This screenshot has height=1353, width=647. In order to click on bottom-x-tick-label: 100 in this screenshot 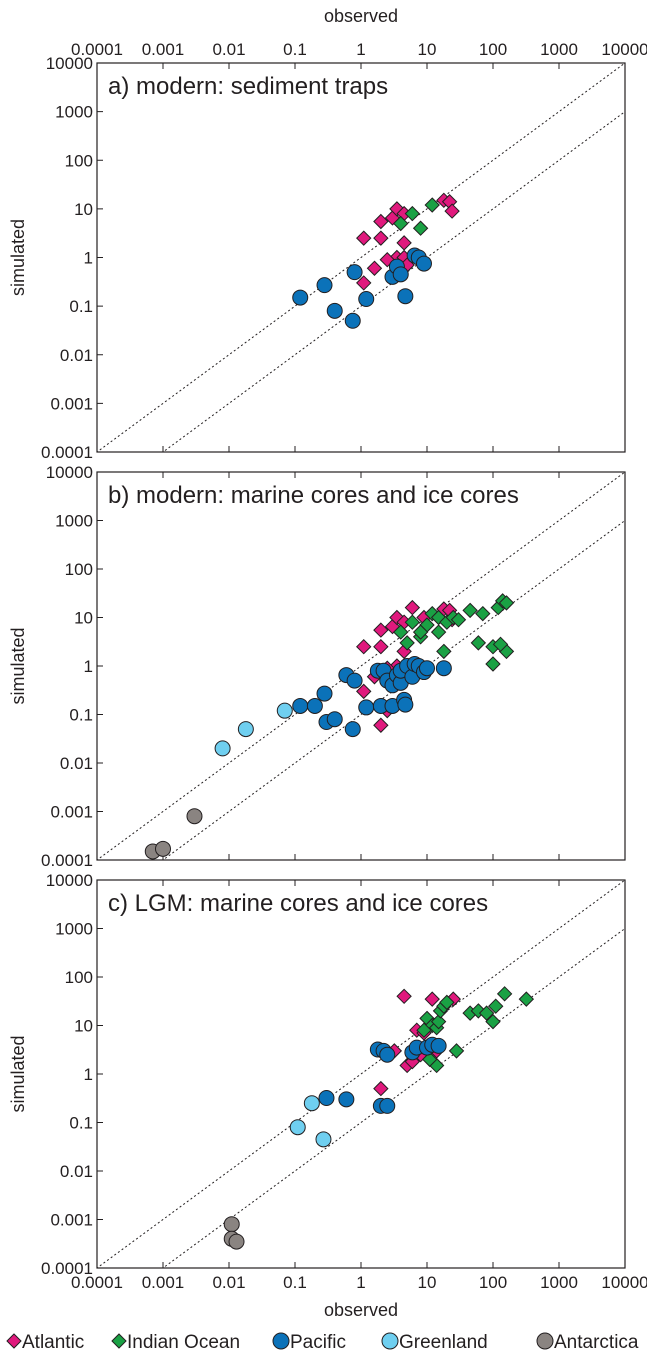, I will do `click(493, 1282)`.